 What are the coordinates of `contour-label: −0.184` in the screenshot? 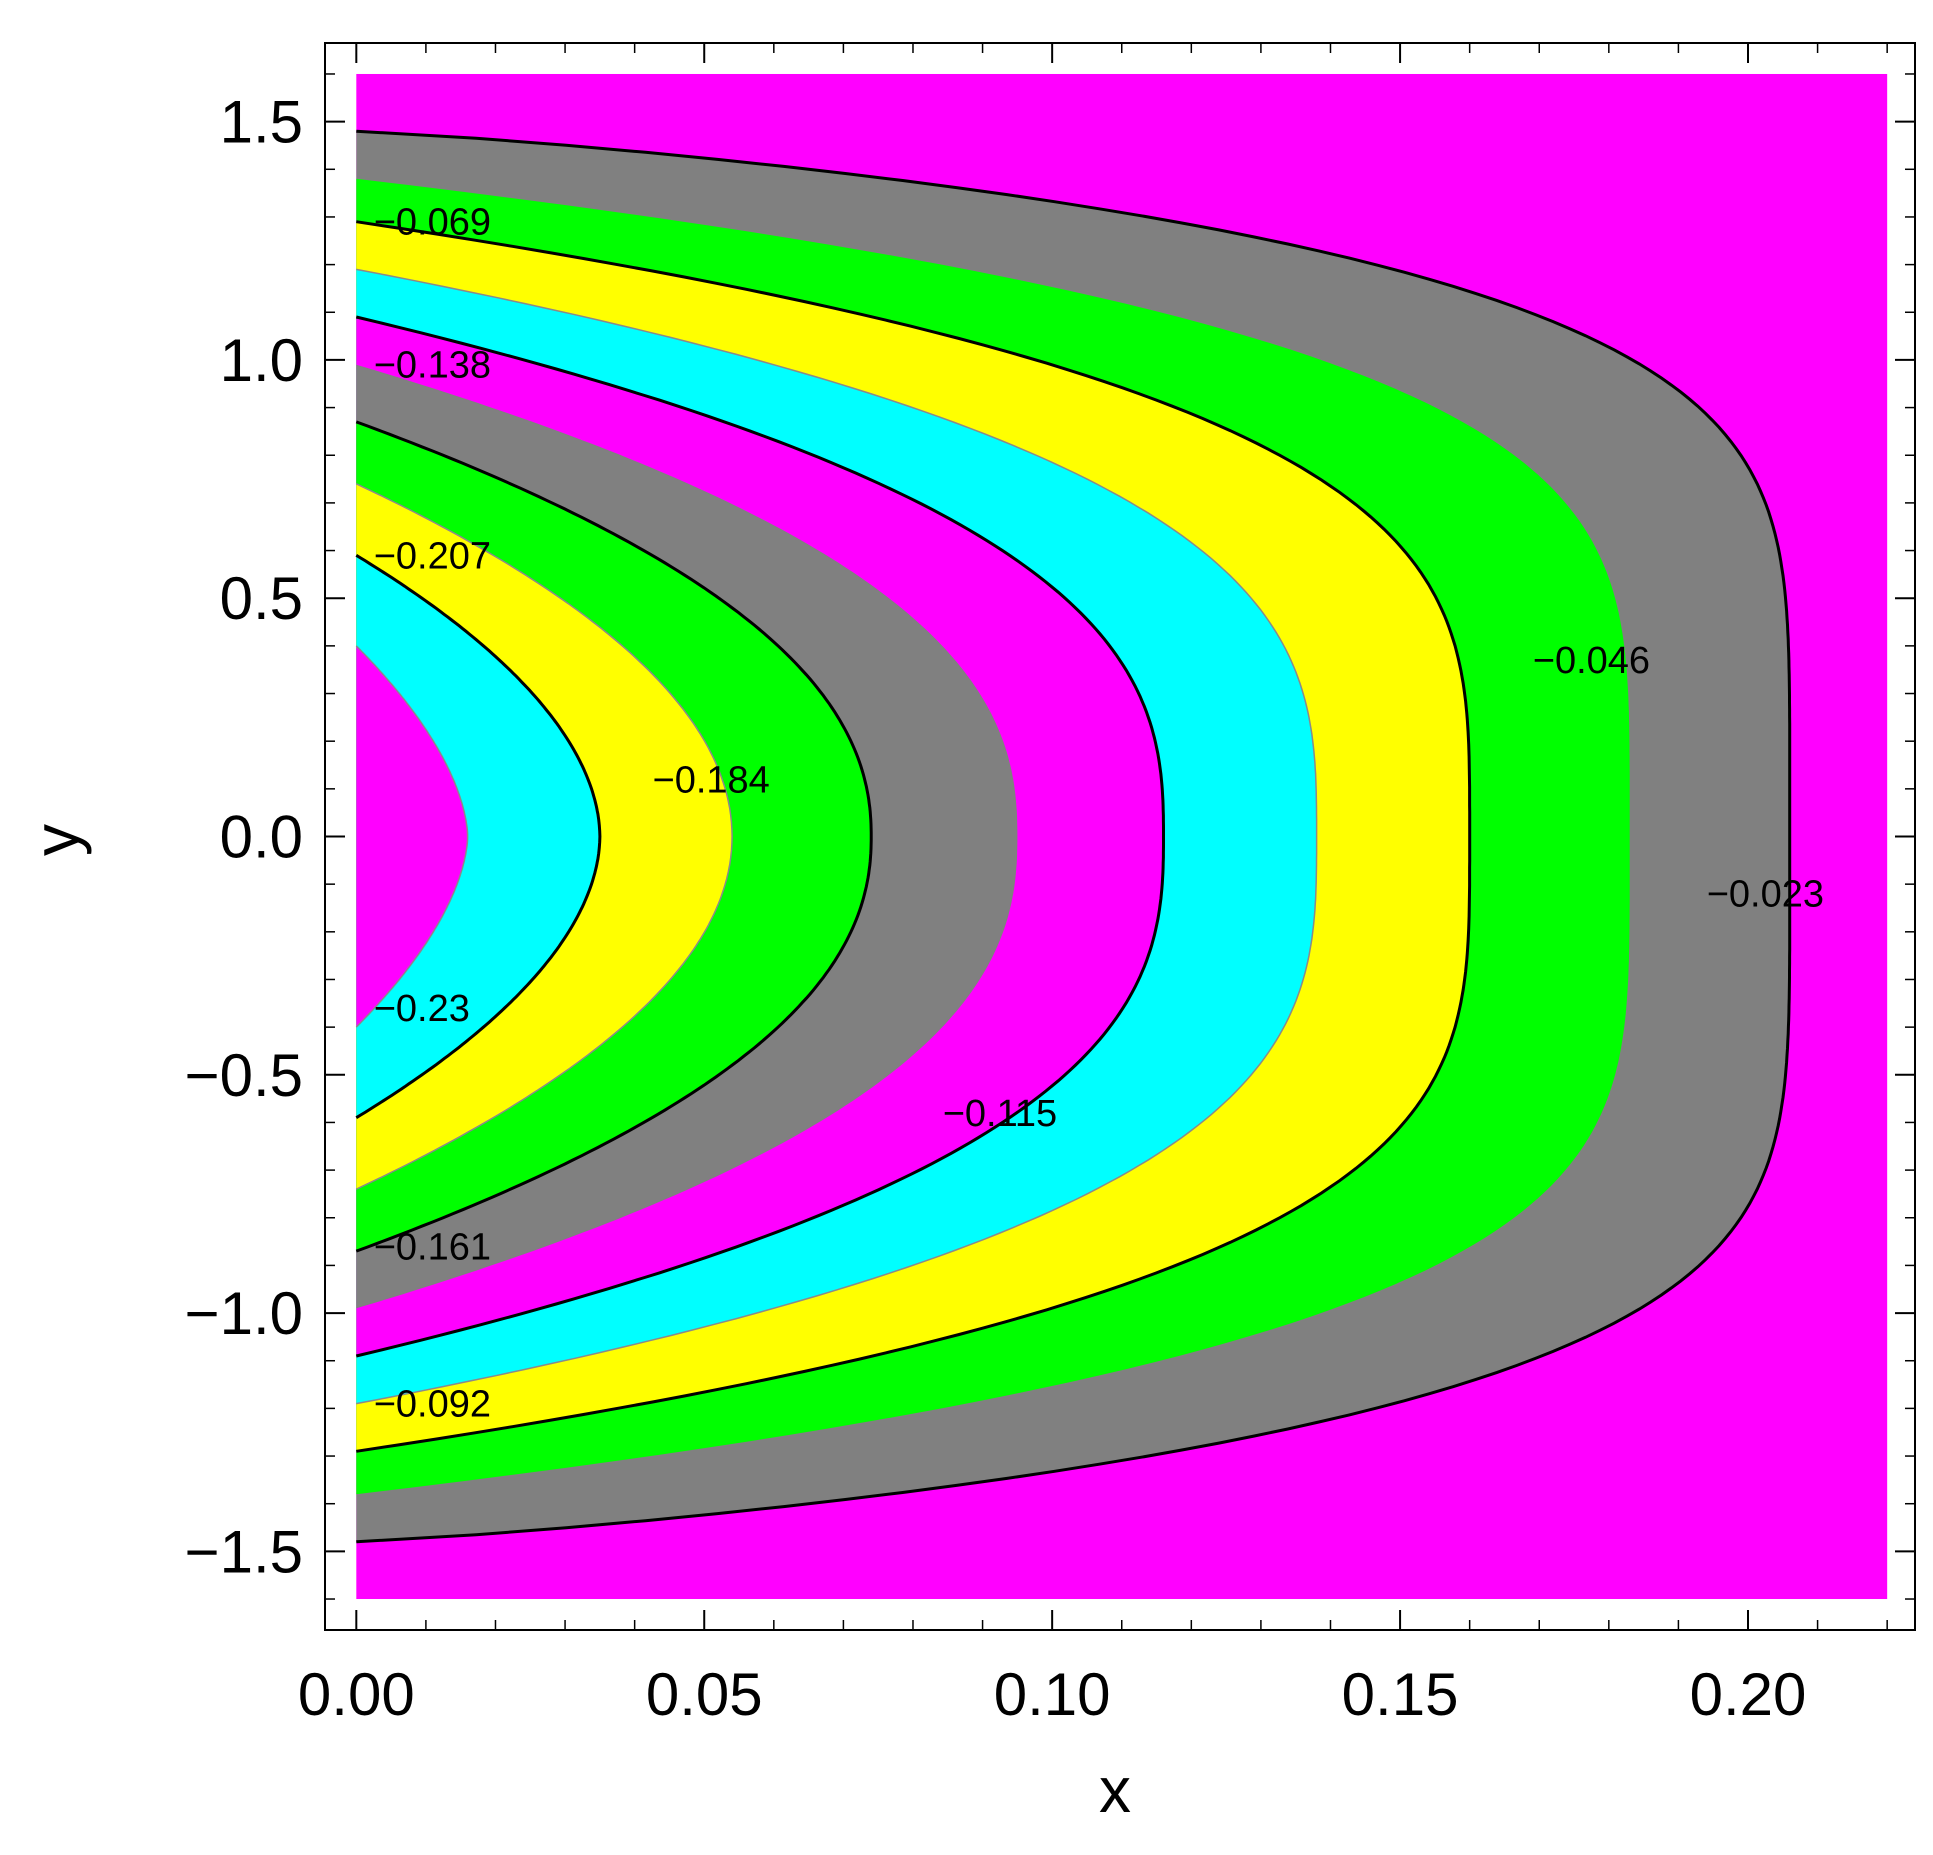 It's located at (711, 780).